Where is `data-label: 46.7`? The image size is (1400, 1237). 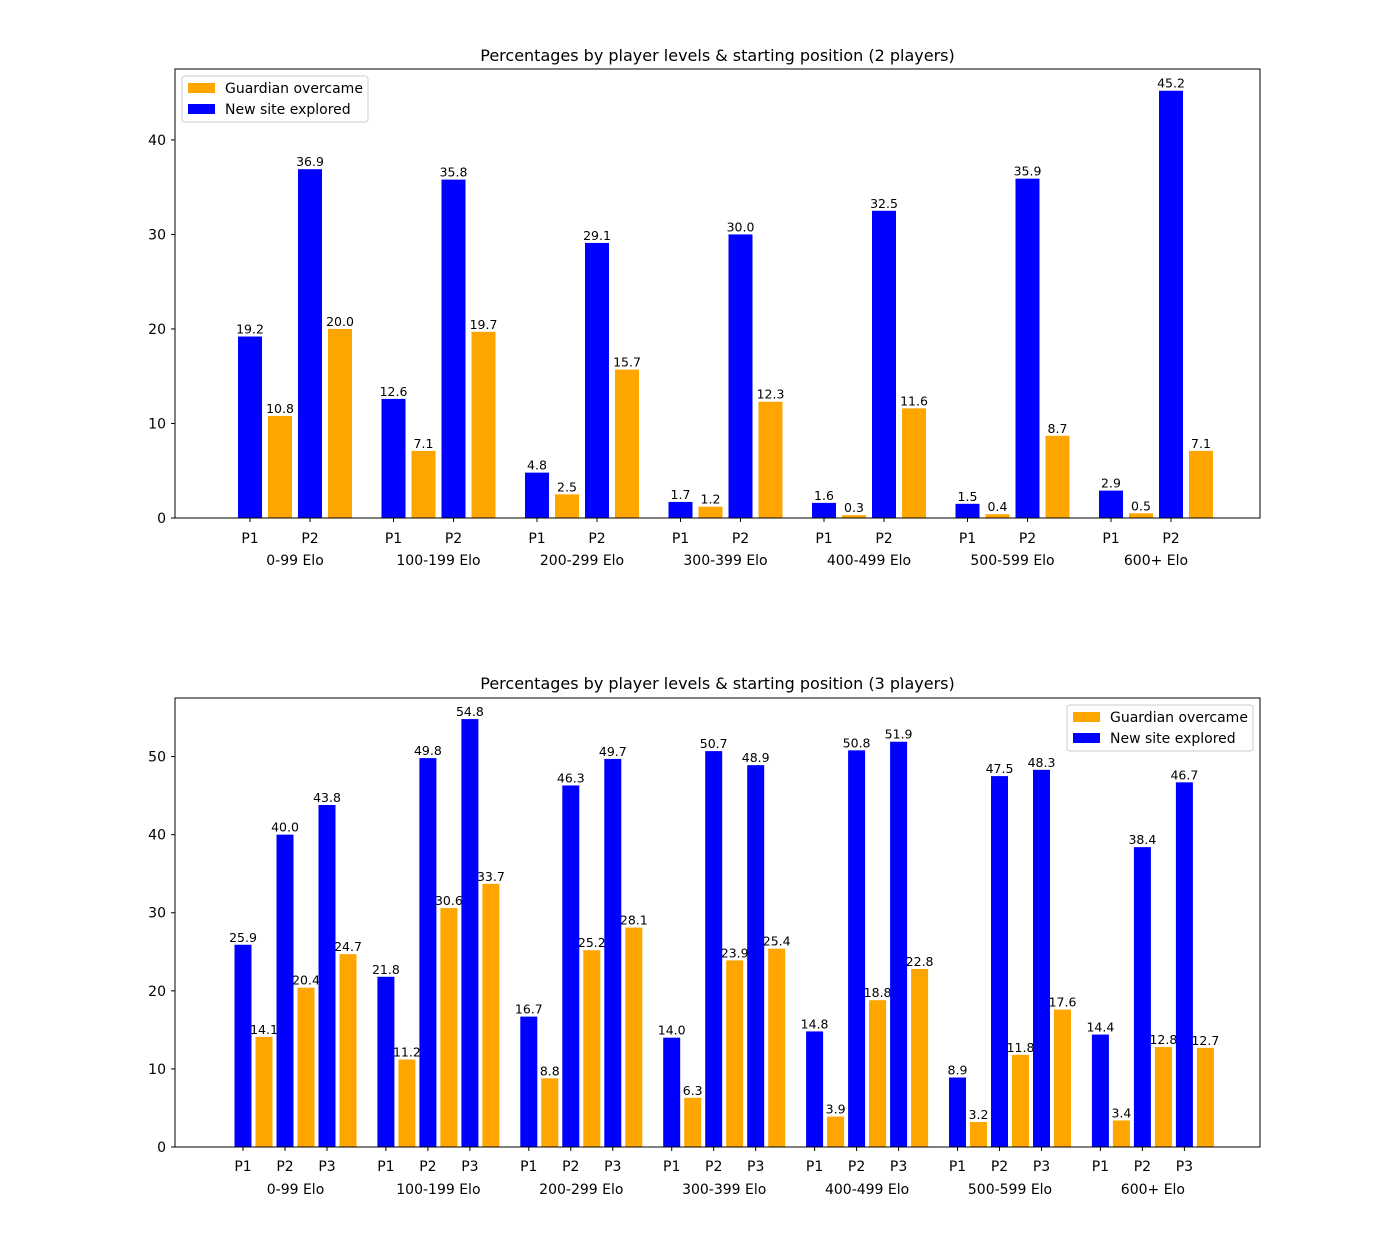
data-label: 46.7 is located at coordinates (1184, 774).